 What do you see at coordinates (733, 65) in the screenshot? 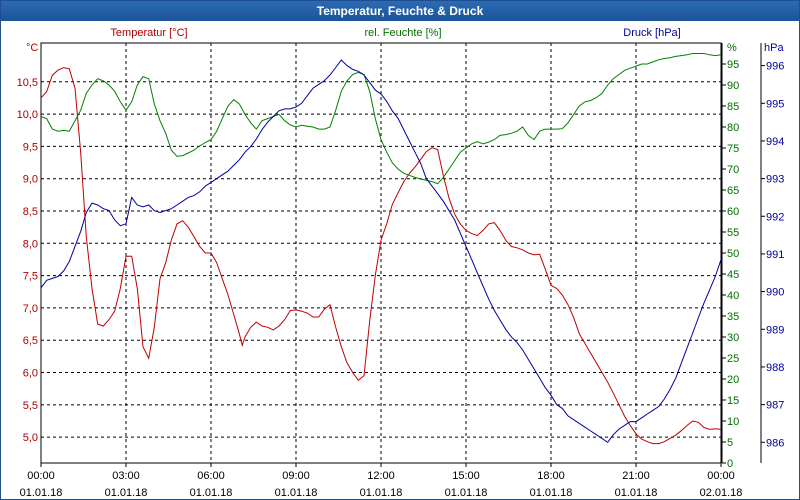
I see `y-tick-label-humidity: 95` at bounding box center [733, 65].